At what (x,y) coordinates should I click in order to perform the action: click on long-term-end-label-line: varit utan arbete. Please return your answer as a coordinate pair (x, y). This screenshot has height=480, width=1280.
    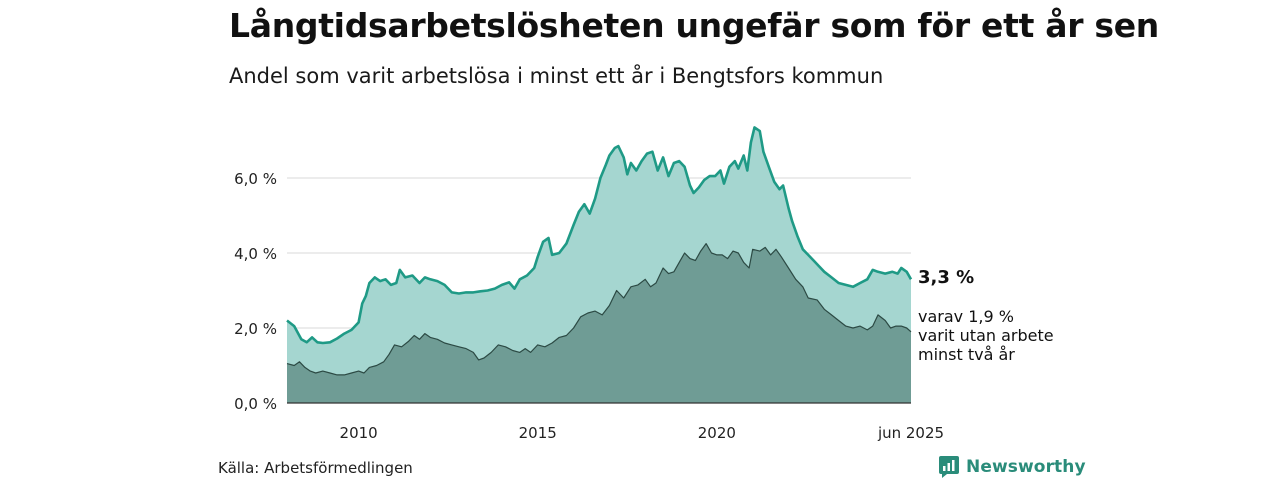
    Looking at the image, I should click on (986, 335).